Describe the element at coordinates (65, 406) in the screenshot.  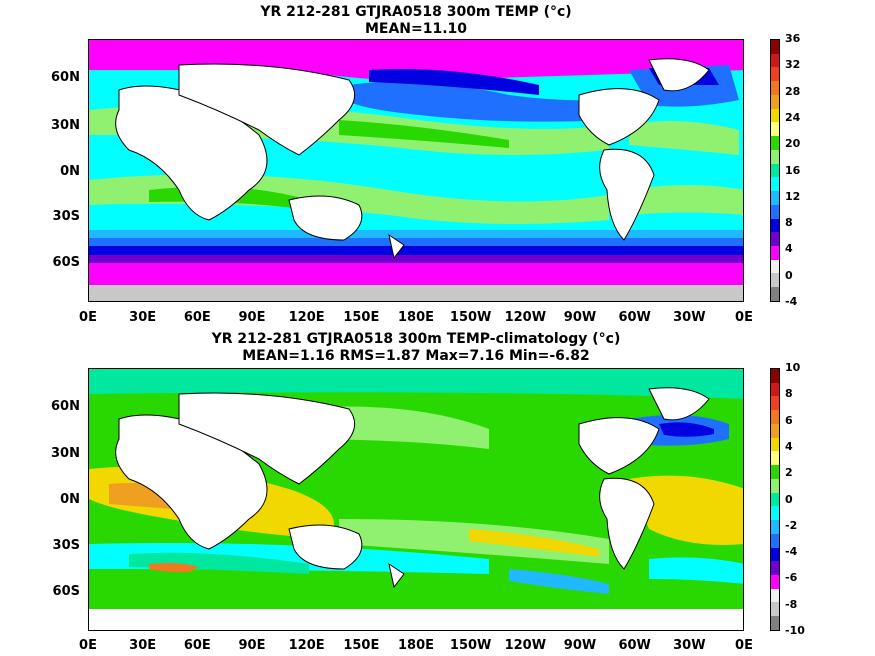
I see `bottom-lat-label: 60N` at that location.